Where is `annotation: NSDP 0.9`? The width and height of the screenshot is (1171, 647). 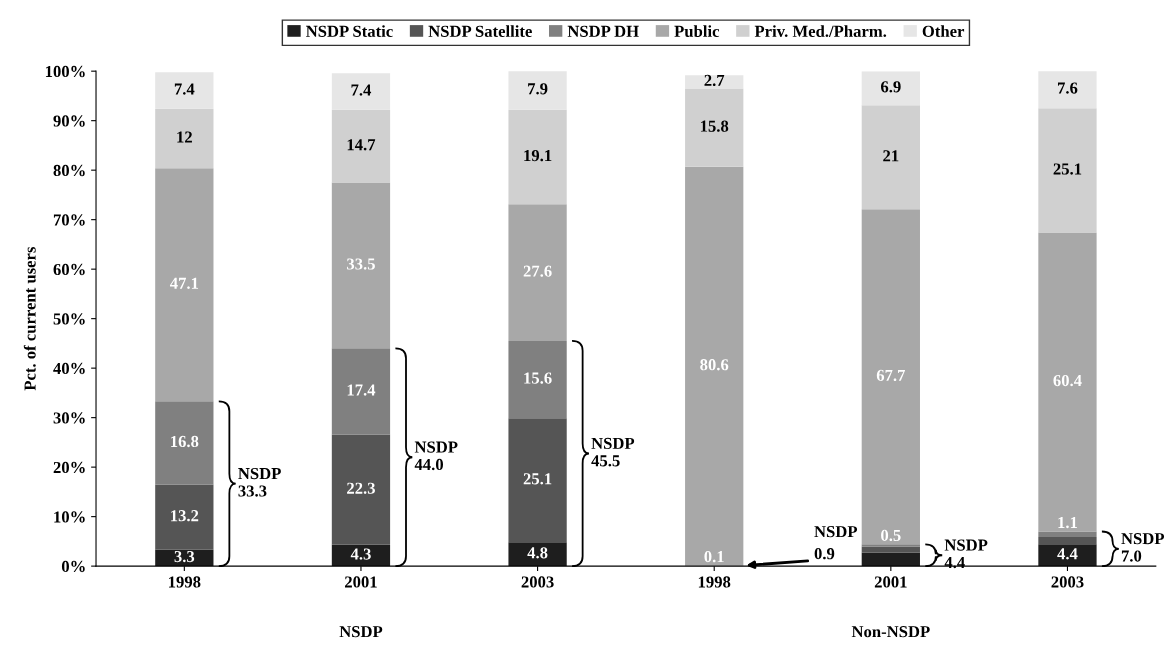
annotation: NSDP 0.9 is located at coordinates (836, 543).